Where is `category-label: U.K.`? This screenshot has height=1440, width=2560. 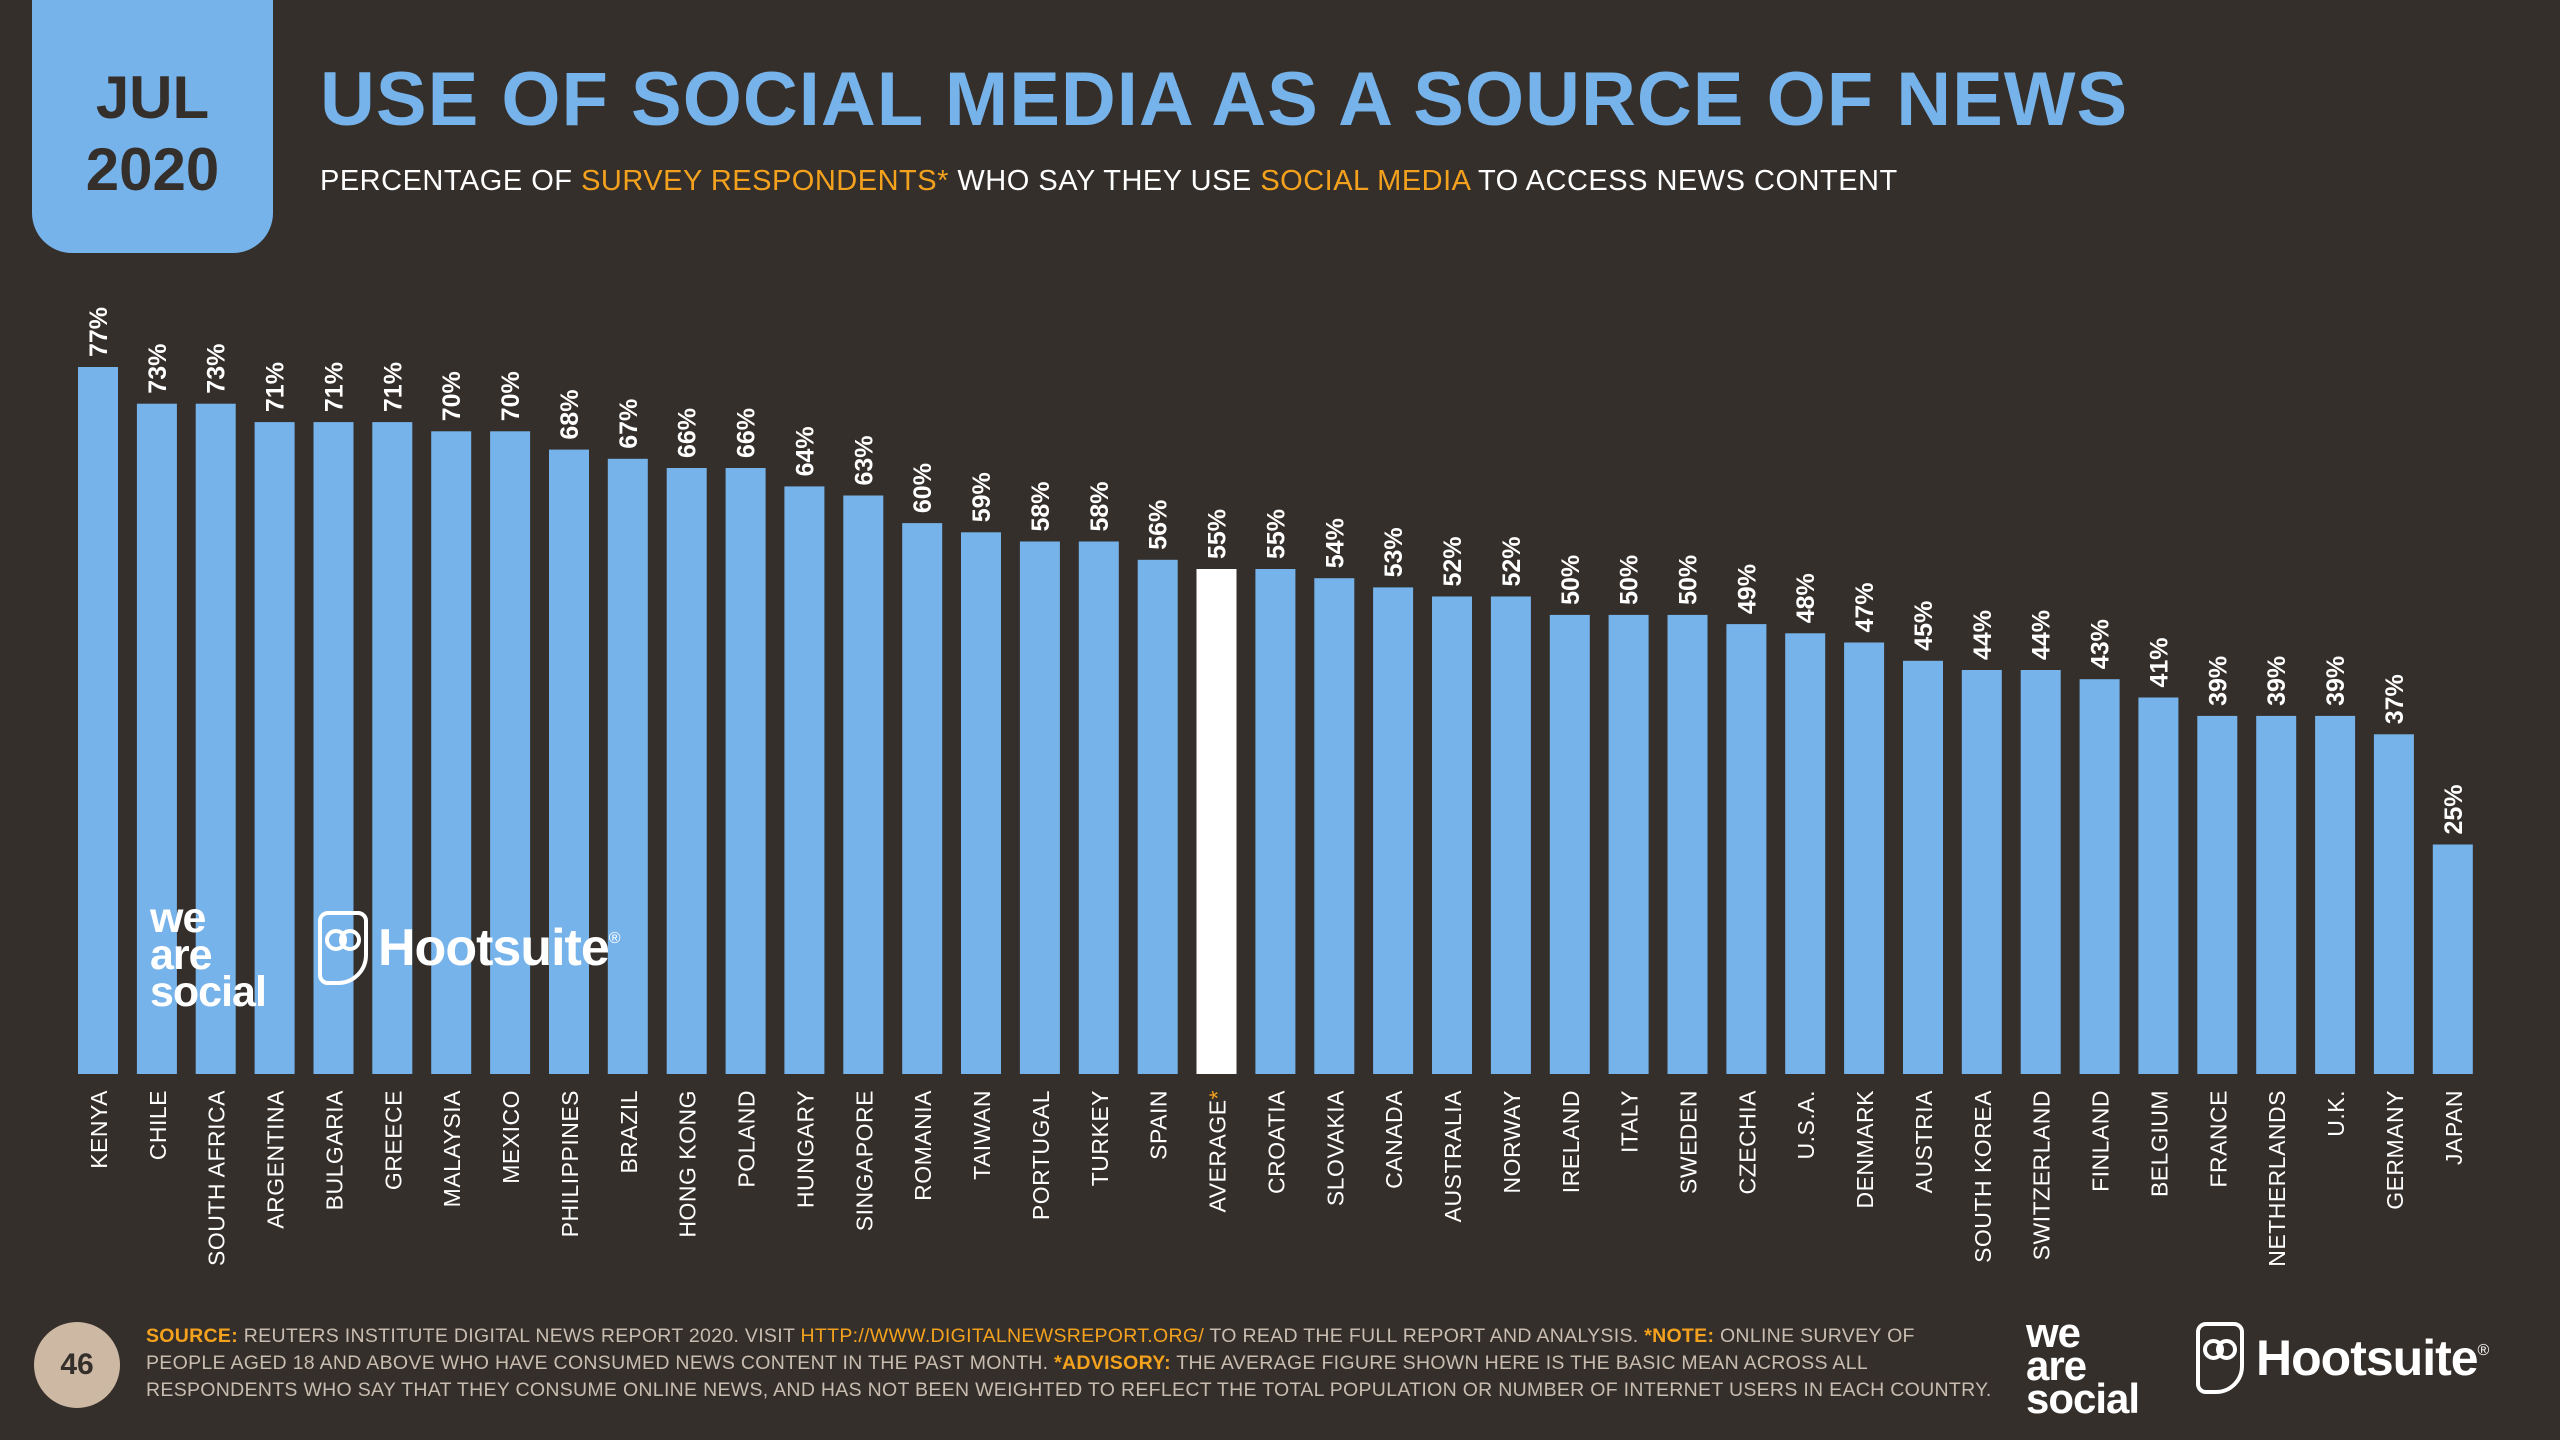 category-label: U.K. is located at coordinates (2336, 1113).